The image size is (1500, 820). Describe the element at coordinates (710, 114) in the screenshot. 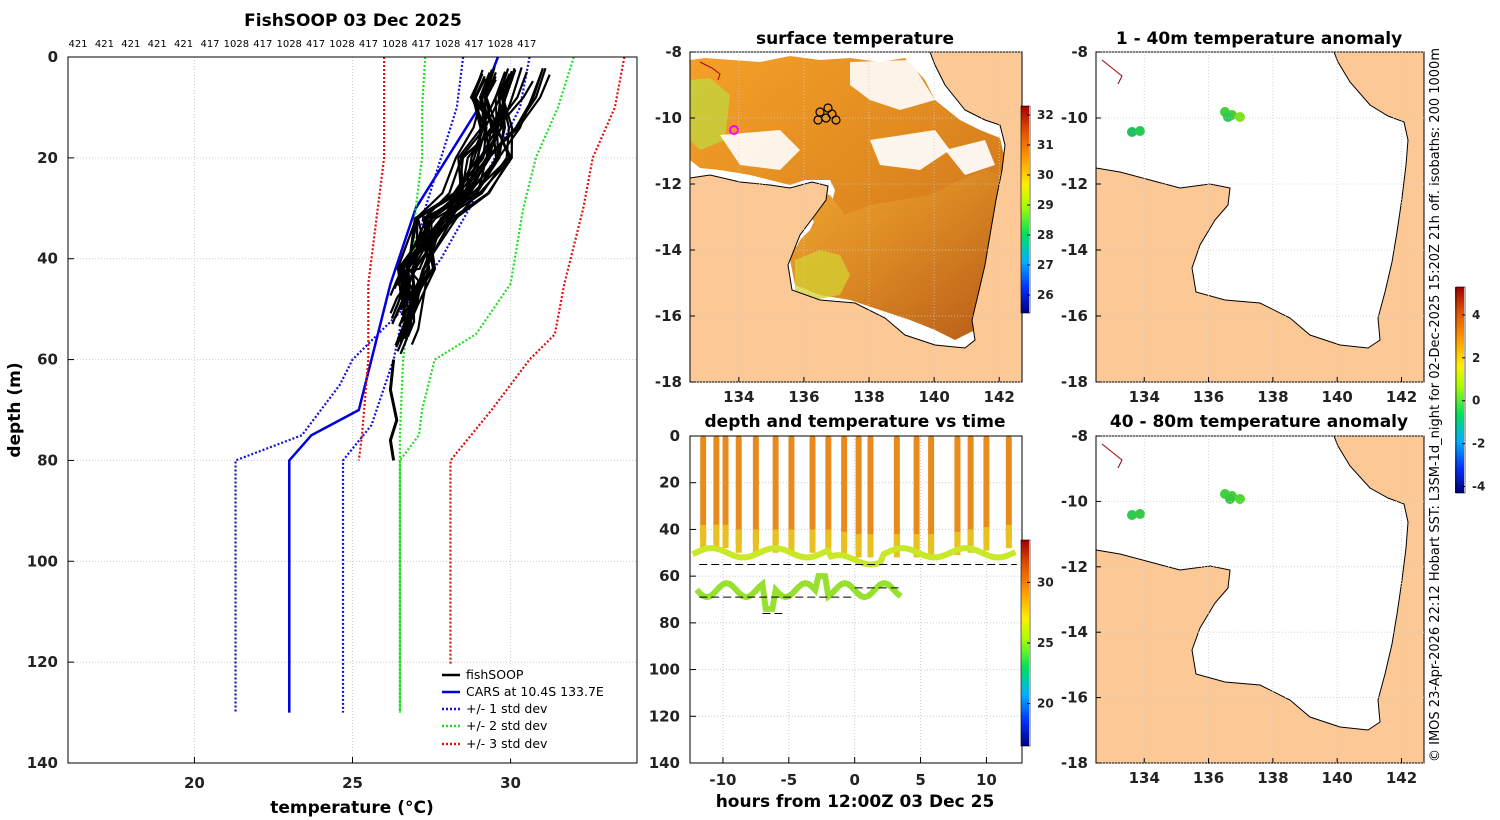

I see `sst-cool-patch-nw` at that location.